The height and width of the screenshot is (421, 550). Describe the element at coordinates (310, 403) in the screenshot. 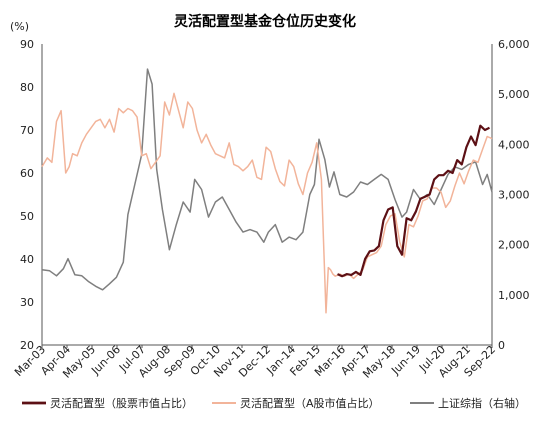

I see `legend-label-1: 灵活配置型（A股市值占比）` at that location.